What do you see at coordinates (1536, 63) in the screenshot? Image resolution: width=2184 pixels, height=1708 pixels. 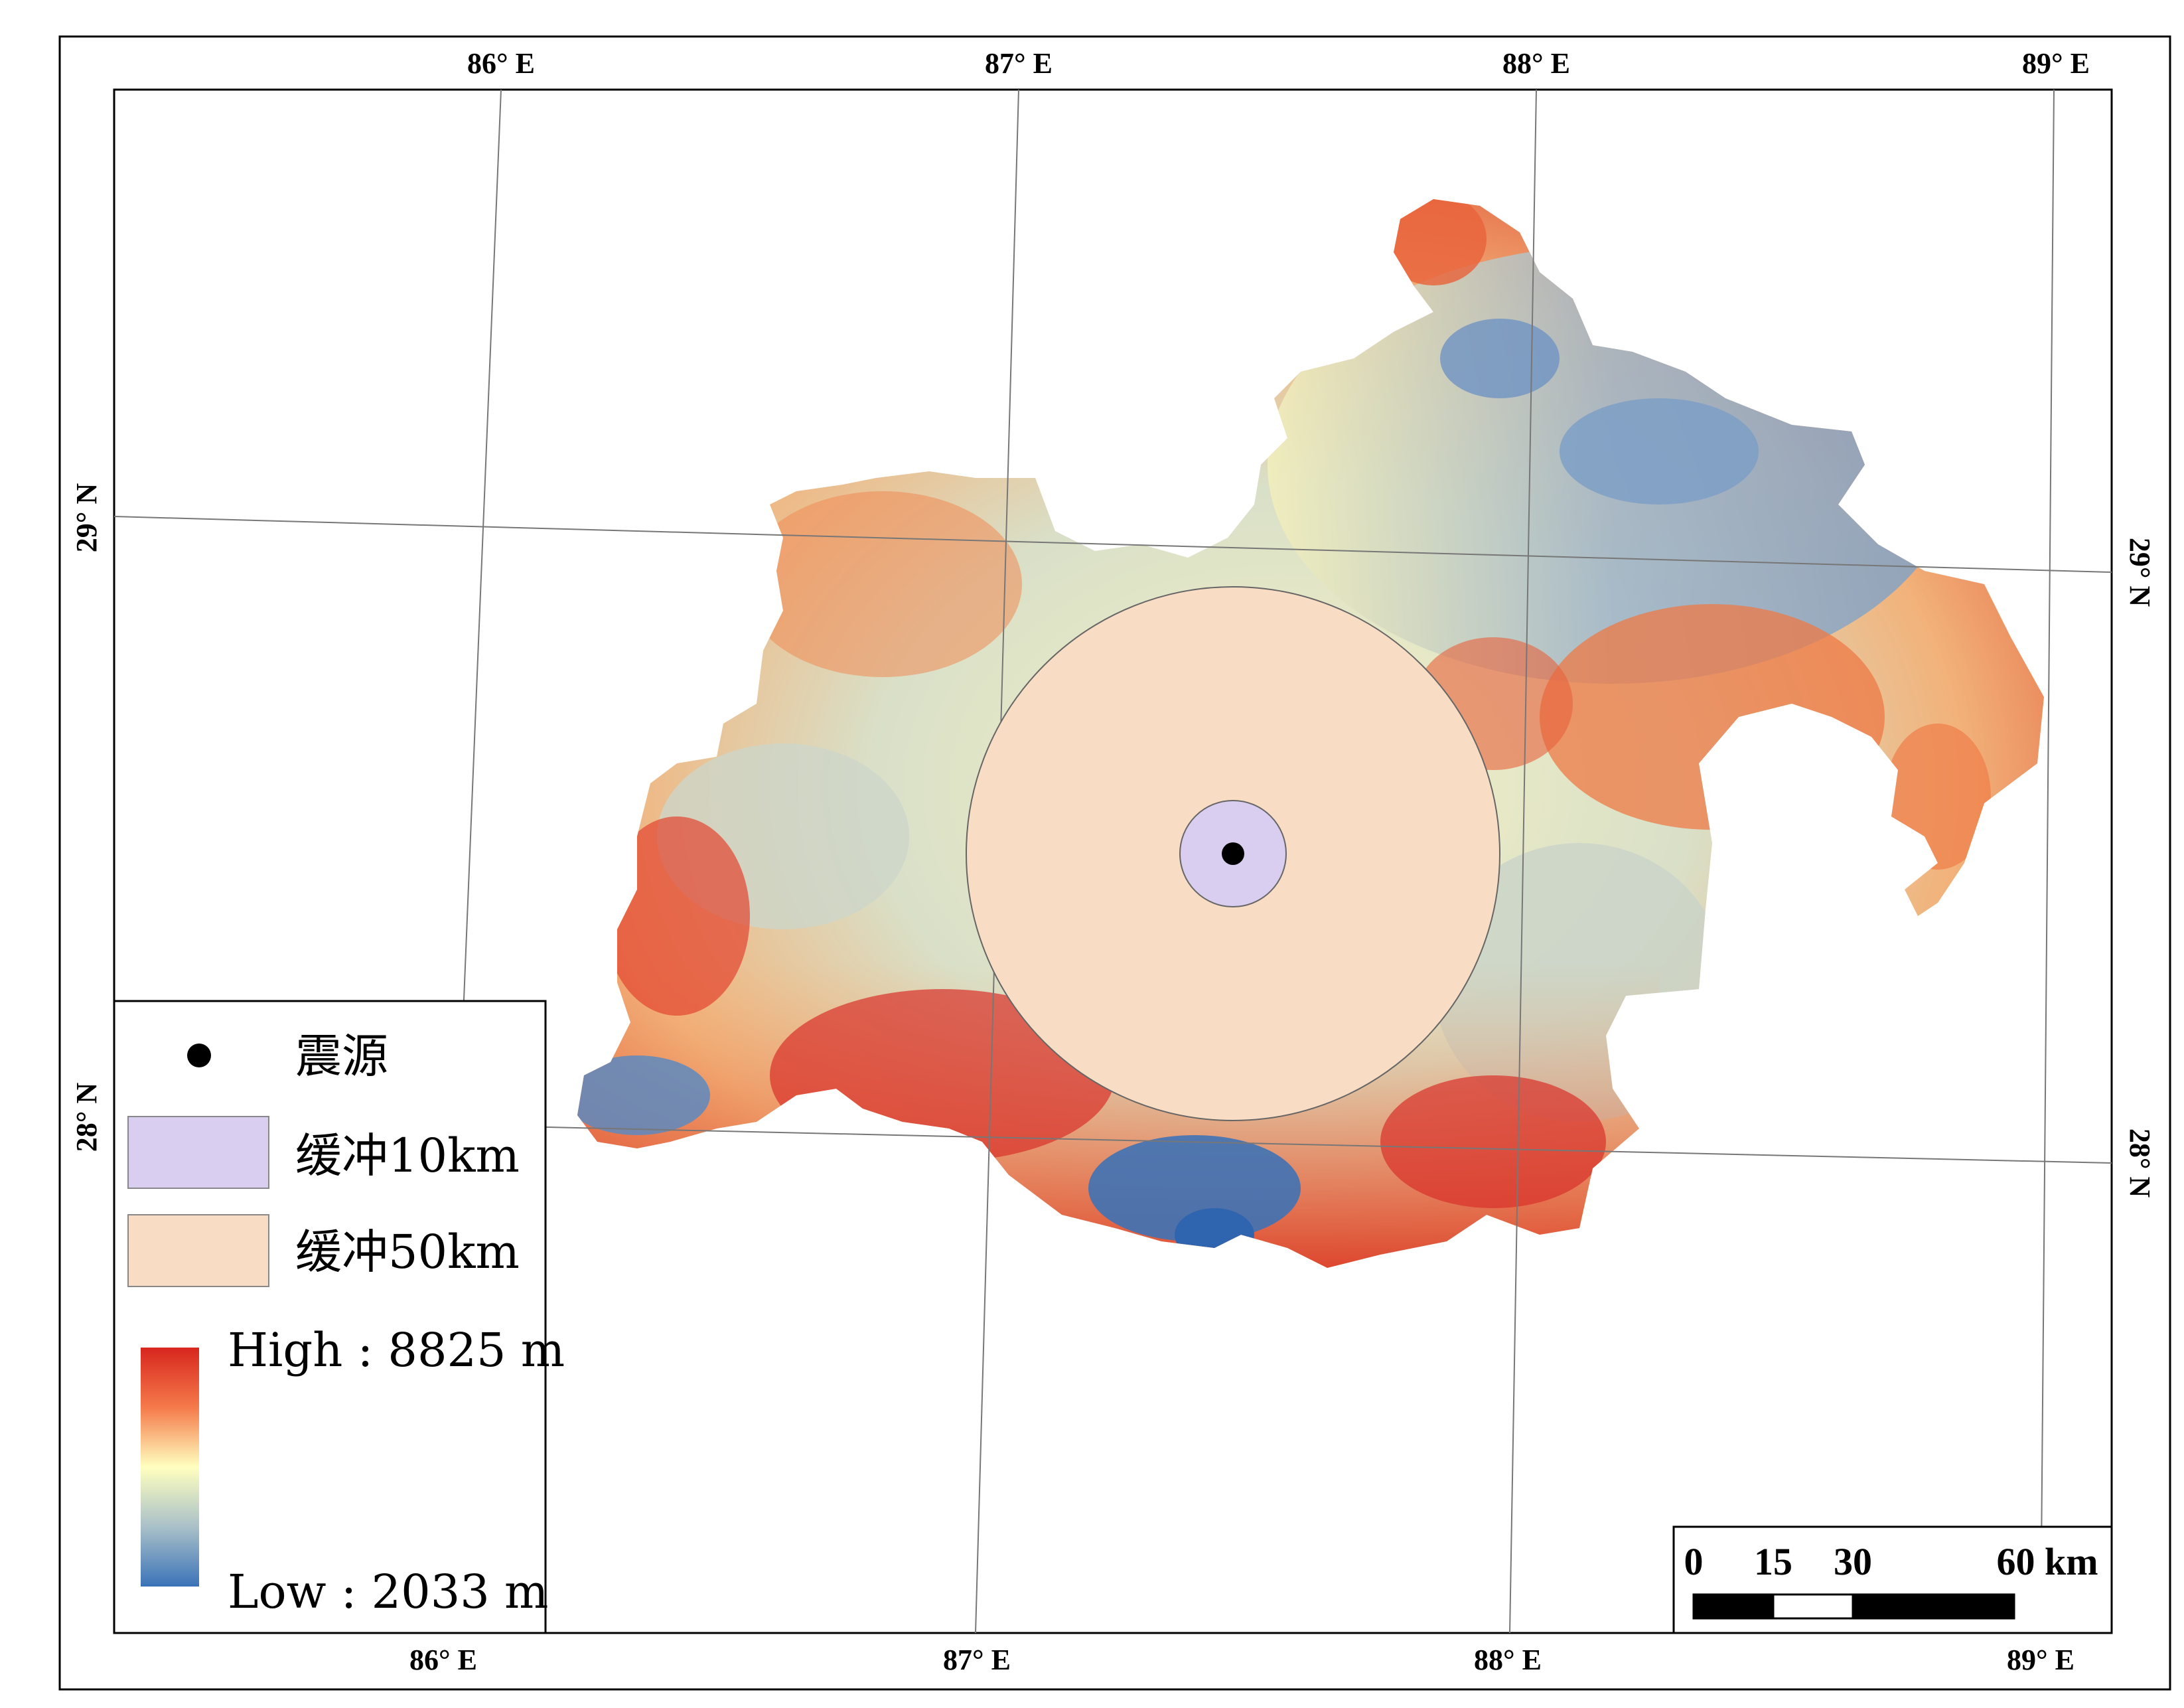 I see `top-label-88e: 88° E` at bounding box center [1536, 63].